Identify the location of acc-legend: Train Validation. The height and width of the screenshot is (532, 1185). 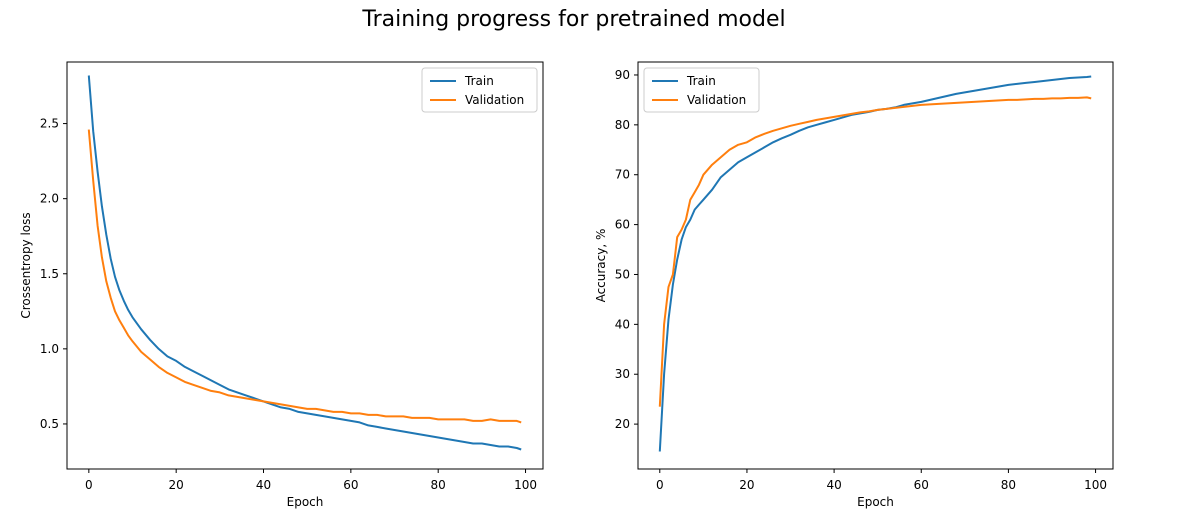
(701, 90).